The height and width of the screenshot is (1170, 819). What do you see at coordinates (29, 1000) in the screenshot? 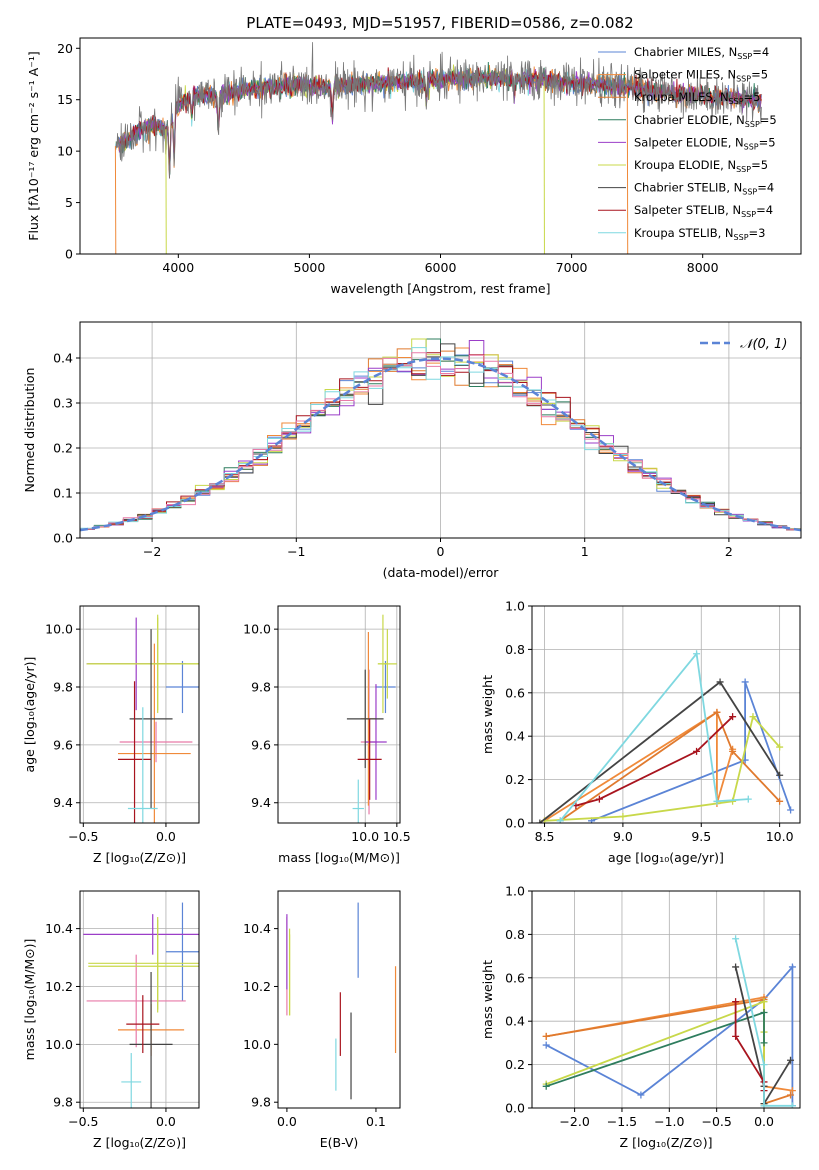
I see `y-axis-label: mass [log₁₀(M/M⊙)]` at bounding box center [29, 1000].